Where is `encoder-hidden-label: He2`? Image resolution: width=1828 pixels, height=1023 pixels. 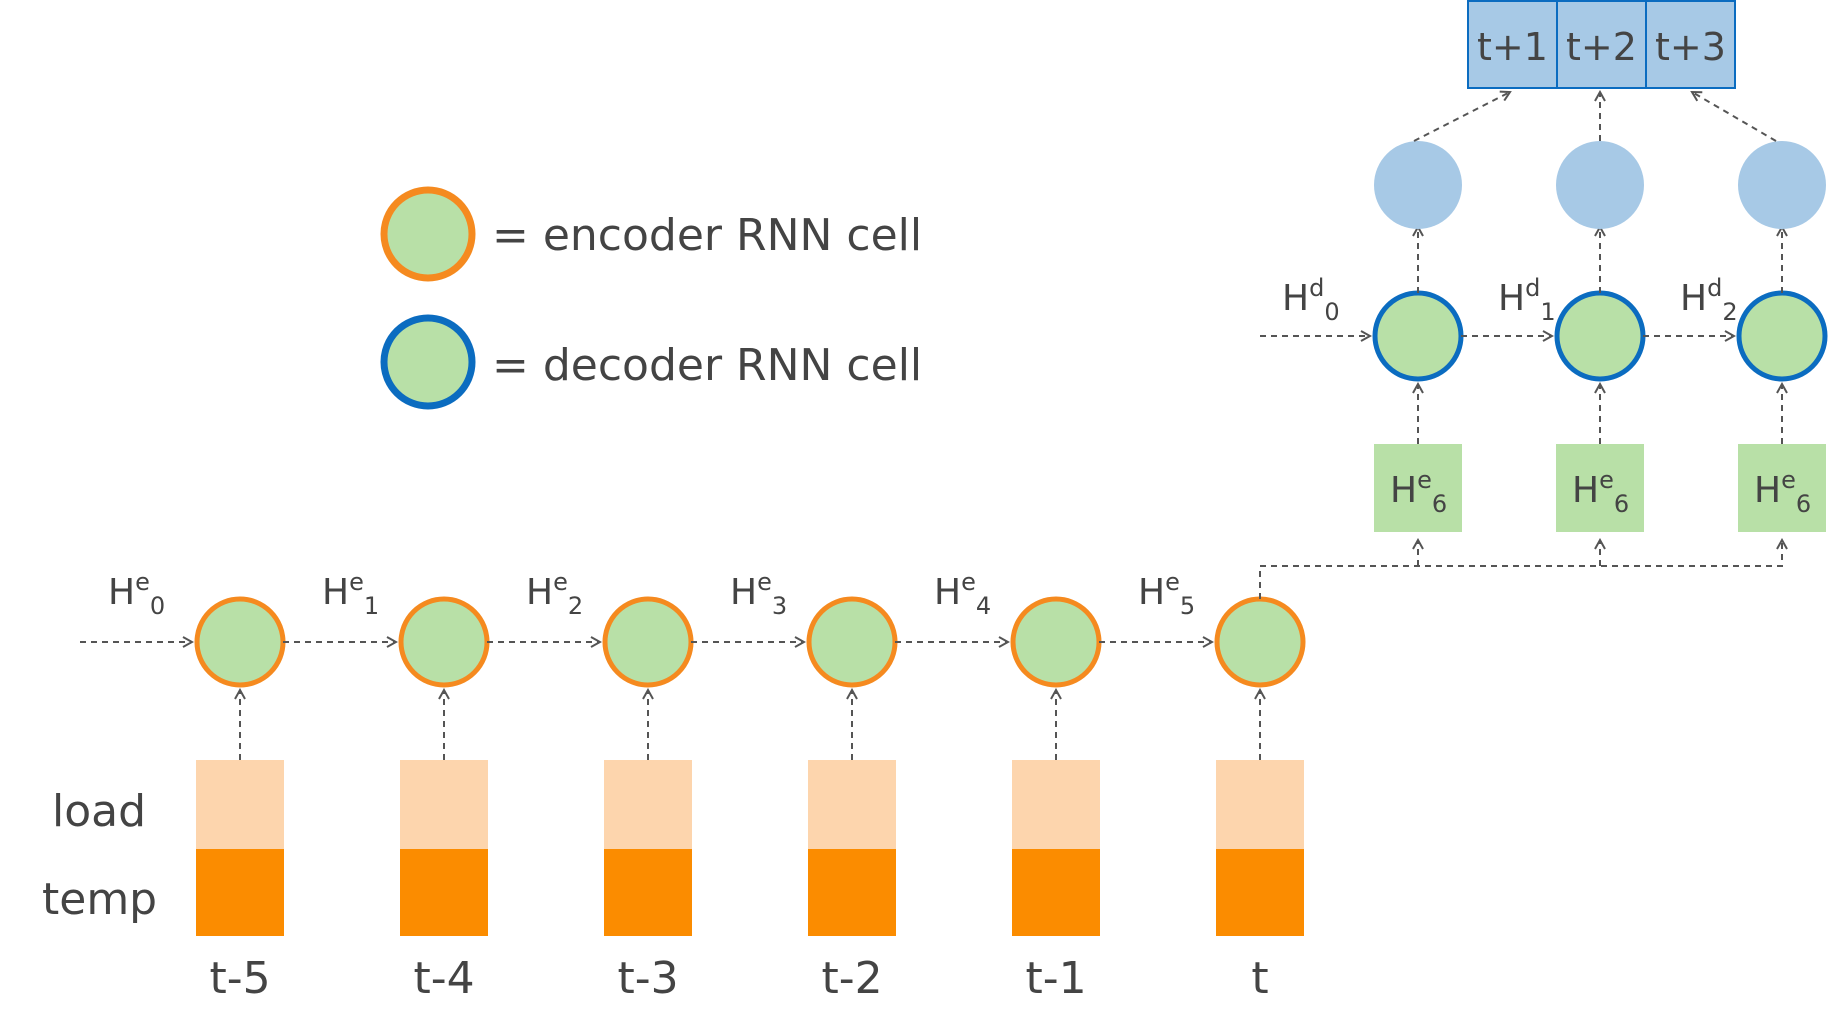
encoder-hidden-label: He2 is located at coordinates (554, 594).